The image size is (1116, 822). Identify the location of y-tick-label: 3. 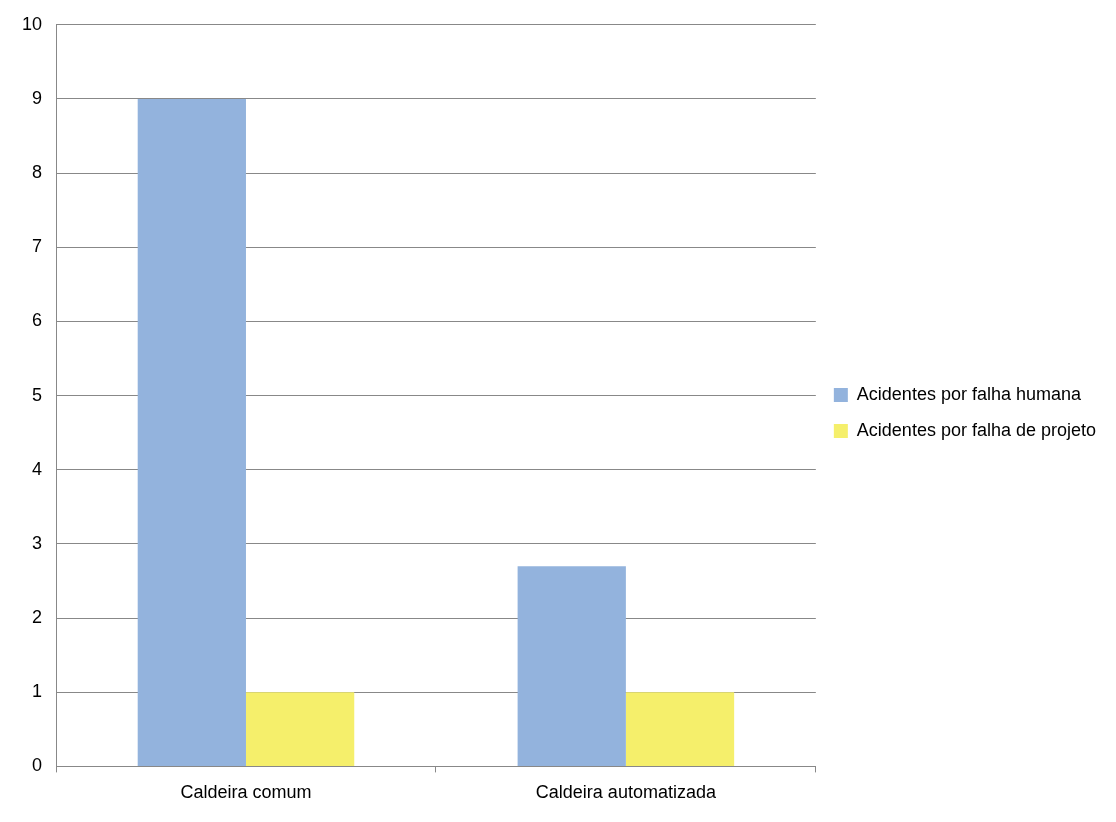
(37, 542).